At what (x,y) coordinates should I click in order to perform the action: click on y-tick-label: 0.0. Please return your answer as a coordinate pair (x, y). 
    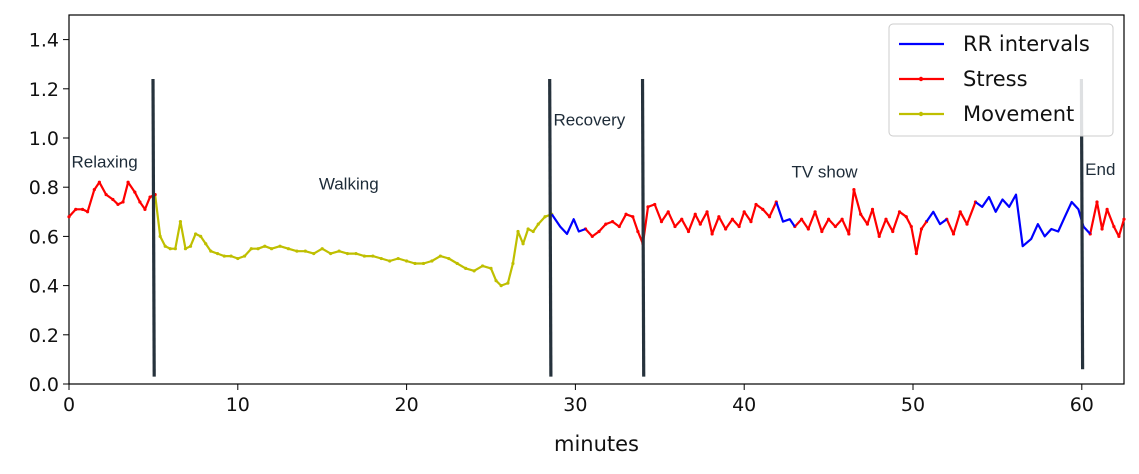
    Looking at the image, I should click on (44, 385).